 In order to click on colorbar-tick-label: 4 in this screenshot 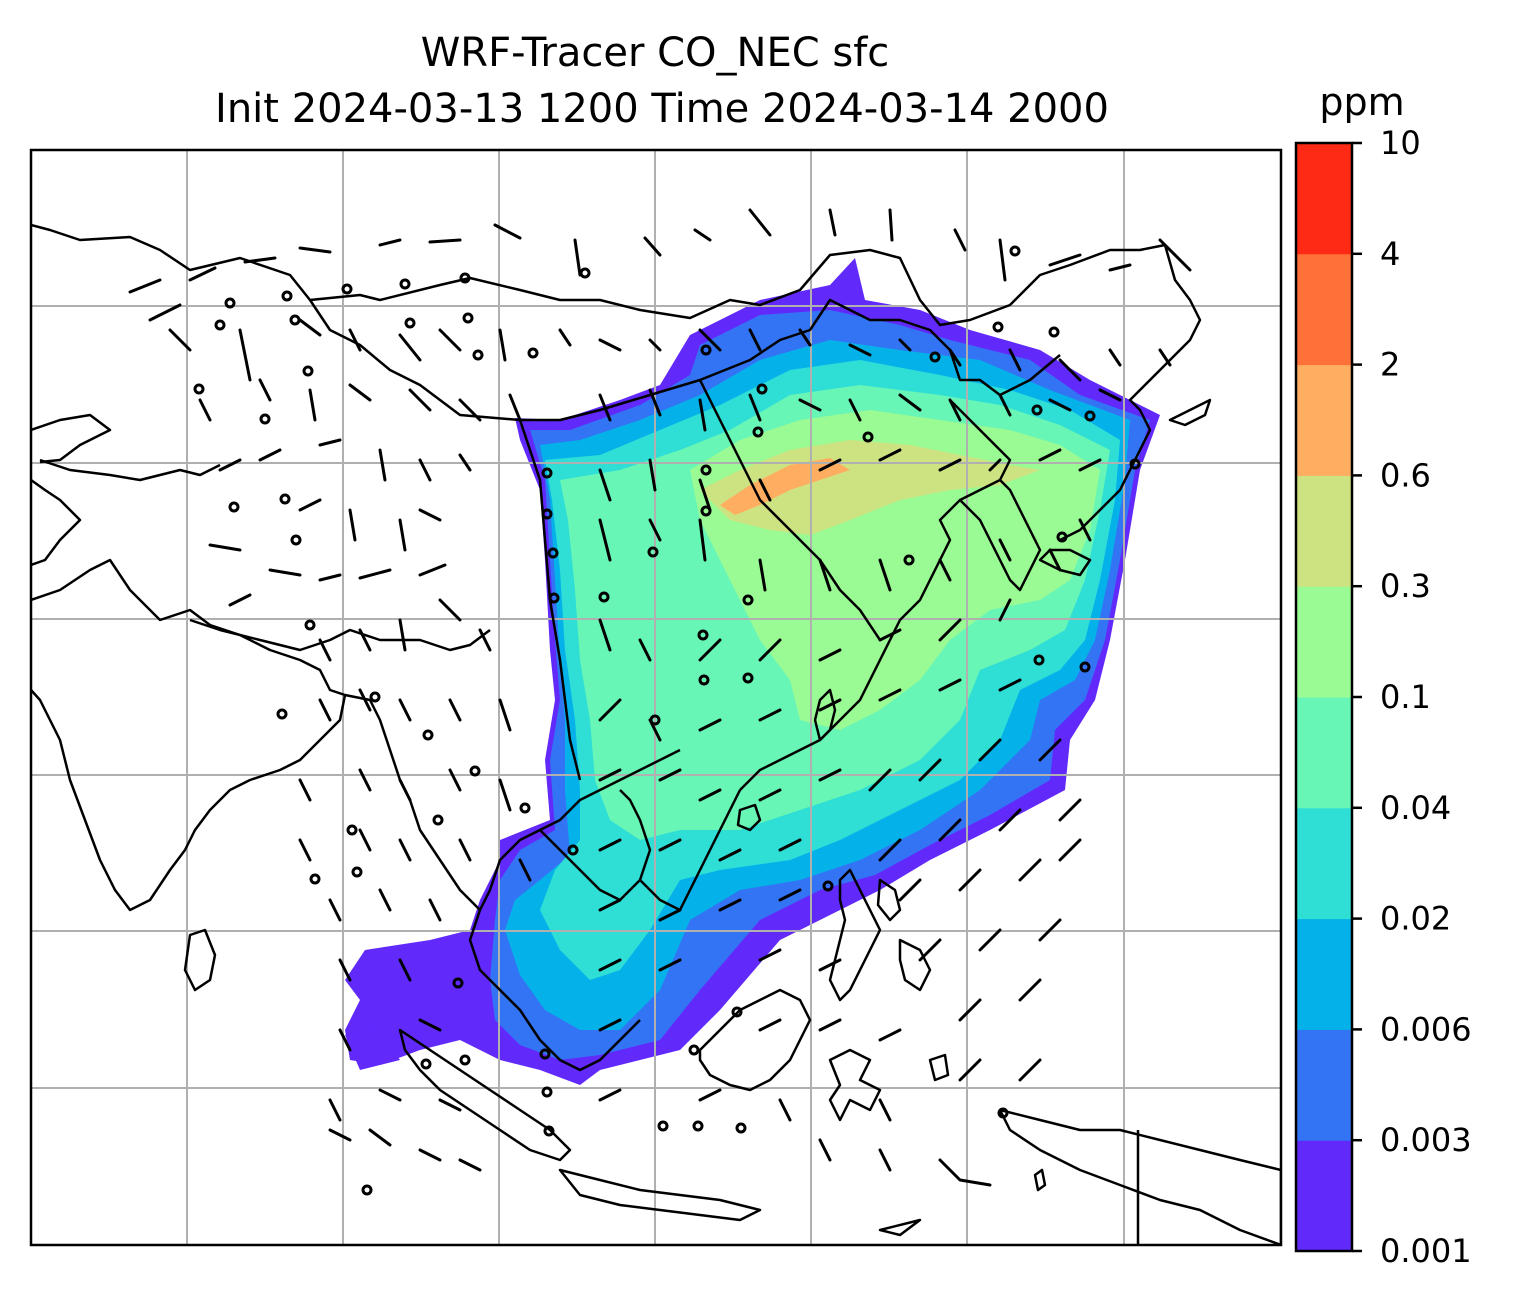, I will do `click(1390, 254)`.